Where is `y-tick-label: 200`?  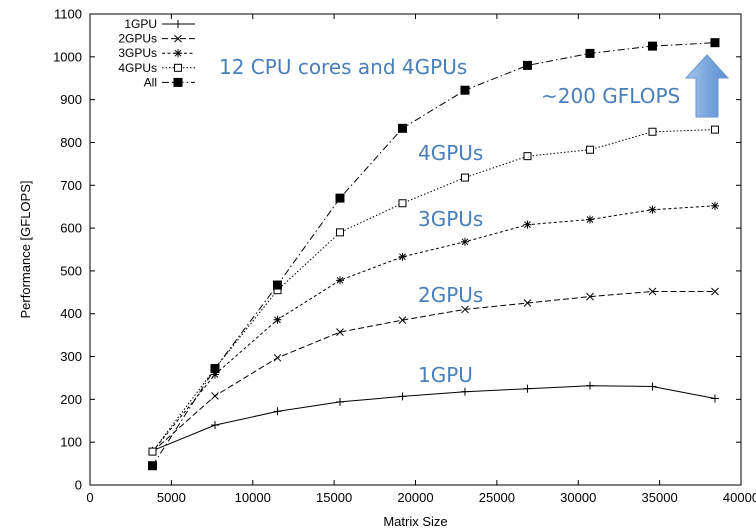
y-tick-label: 200 is located at coordinates (71, 399).